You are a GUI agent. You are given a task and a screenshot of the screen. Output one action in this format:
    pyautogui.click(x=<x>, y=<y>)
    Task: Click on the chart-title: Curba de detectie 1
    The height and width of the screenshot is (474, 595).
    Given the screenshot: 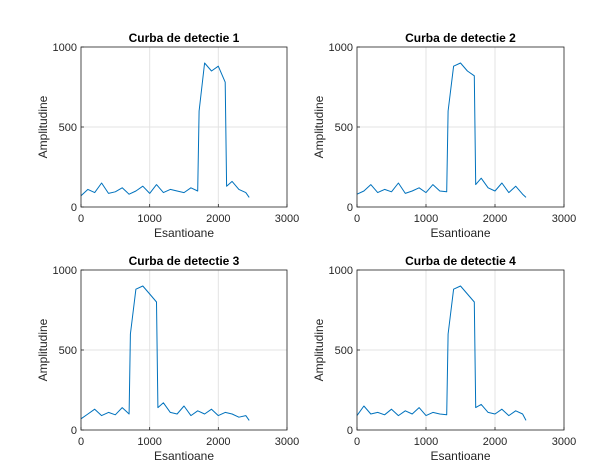 What is the action you would take?
    pyautogui.click(x=184, y=38)
    